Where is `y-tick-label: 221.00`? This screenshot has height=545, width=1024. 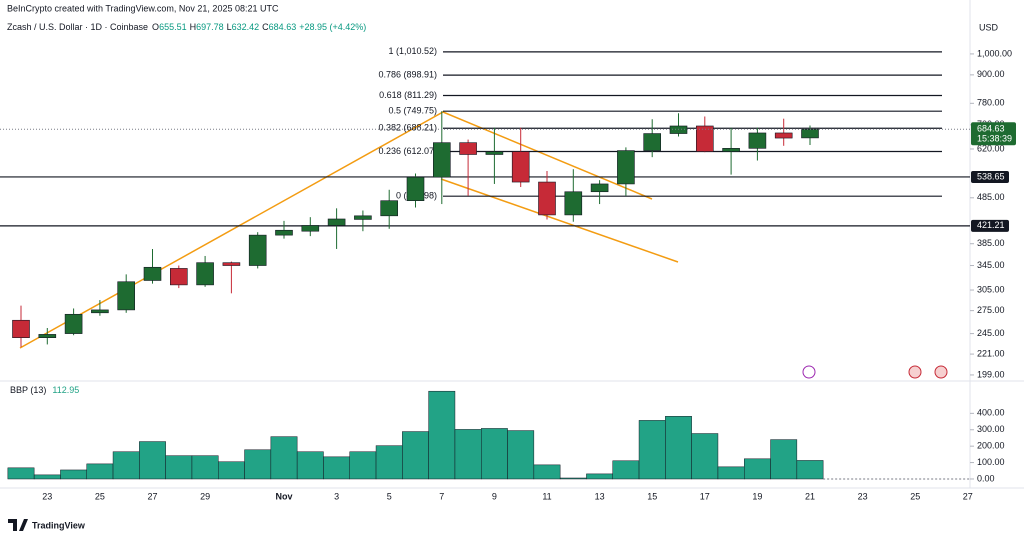
y-tick-label: 221.00 is located at coordinates (991, 353).